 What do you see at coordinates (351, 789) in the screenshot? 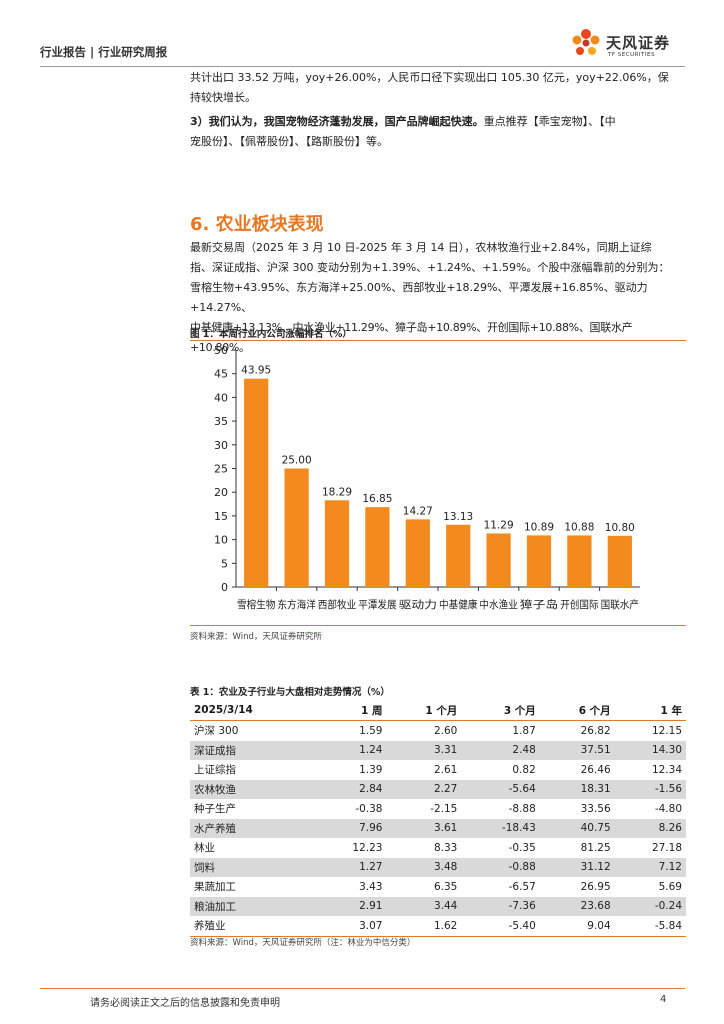
I see `table-cell: 2.84` at bounding box center [351, 789].